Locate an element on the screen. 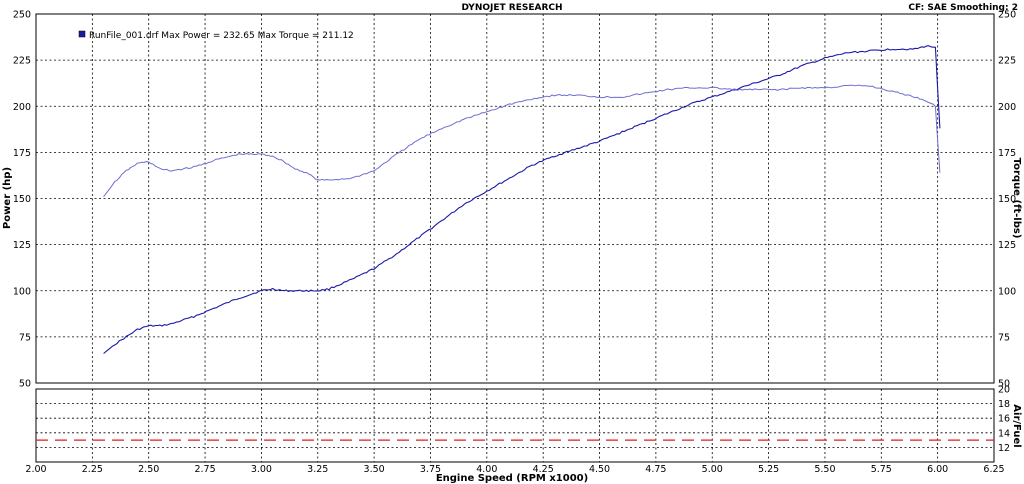  airfuel-plot-frame is located at coordinates (515, 425).